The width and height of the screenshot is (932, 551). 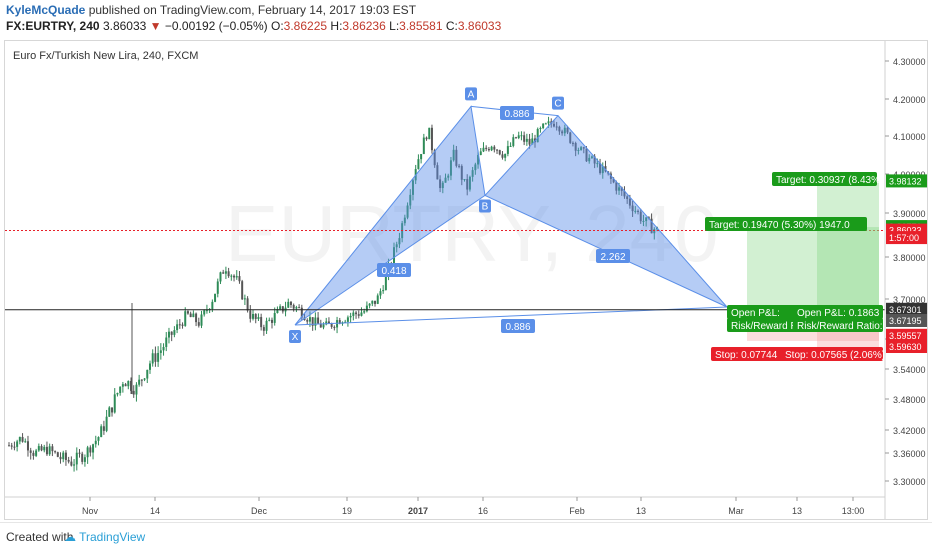 What do you see at coordinates (451, 26) in the screenshot?
I see `close-label: C:` at bounding box center [451, 26].